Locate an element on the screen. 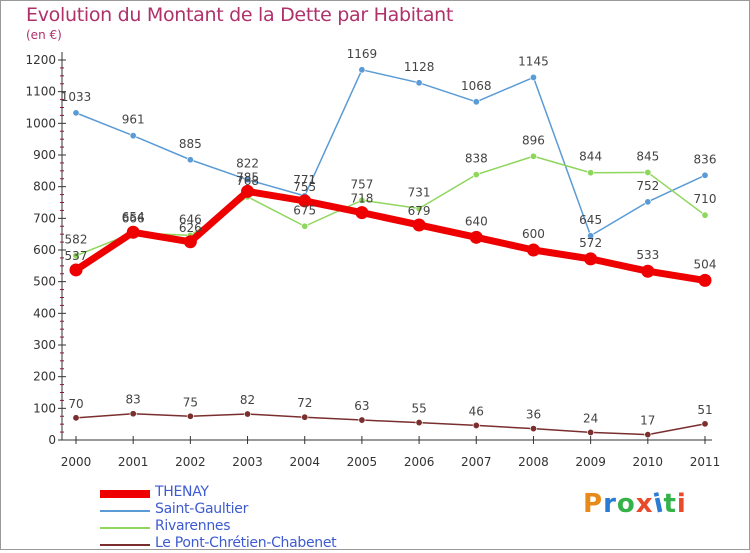 The height and width of the screenshot is (553, 750). data-label: 600 is located at coordinates (533, 234).